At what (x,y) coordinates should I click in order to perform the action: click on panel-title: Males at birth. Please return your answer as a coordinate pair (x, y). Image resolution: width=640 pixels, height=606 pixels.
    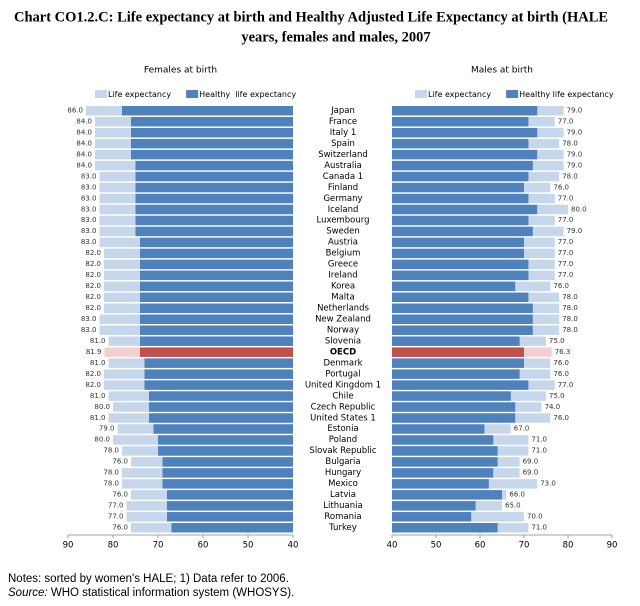
    Looking at the image, I should click on (502, 71).